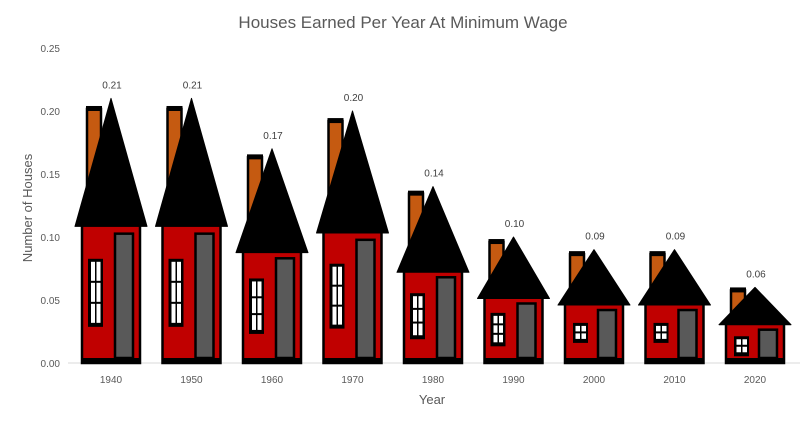 The image size is (806, 422). What do you see at coordinates (755, 380) in the screenshot?
I see `x-tick-label: 2020` at bounding box center [755, 380].